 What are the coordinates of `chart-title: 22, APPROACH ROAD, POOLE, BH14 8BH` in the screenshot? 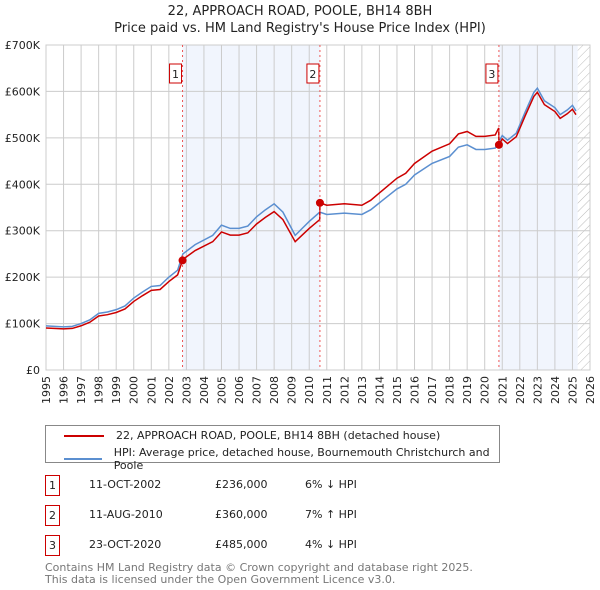 It's located at (300, 11).